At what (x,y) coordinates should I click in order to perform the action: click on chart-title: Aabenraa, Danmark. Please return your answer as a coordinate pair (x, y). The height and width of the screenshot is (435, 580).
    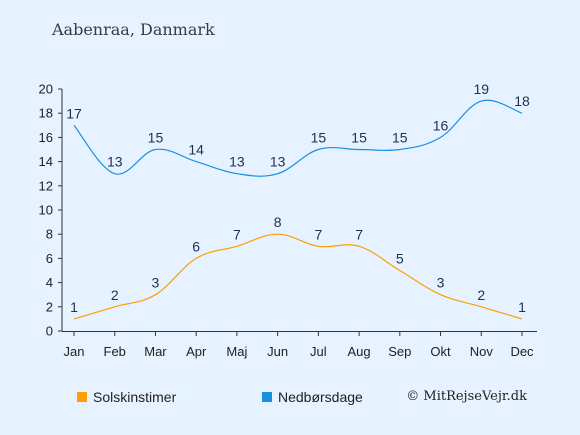
    Looking at the image, I should click on (133, 29).